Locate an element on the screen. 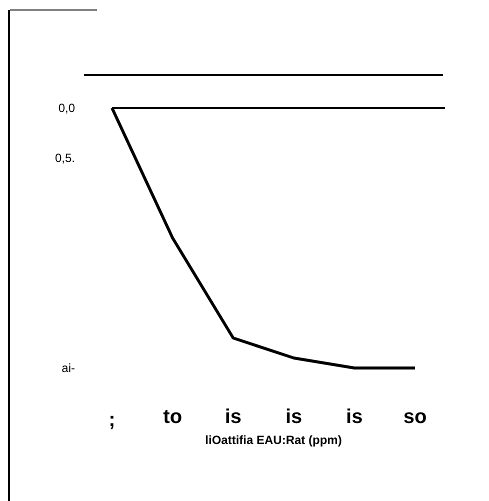 The width and height of the screenshot is (489, 501). y-tick-label: 0,0 is located at coordinates (67, 107).